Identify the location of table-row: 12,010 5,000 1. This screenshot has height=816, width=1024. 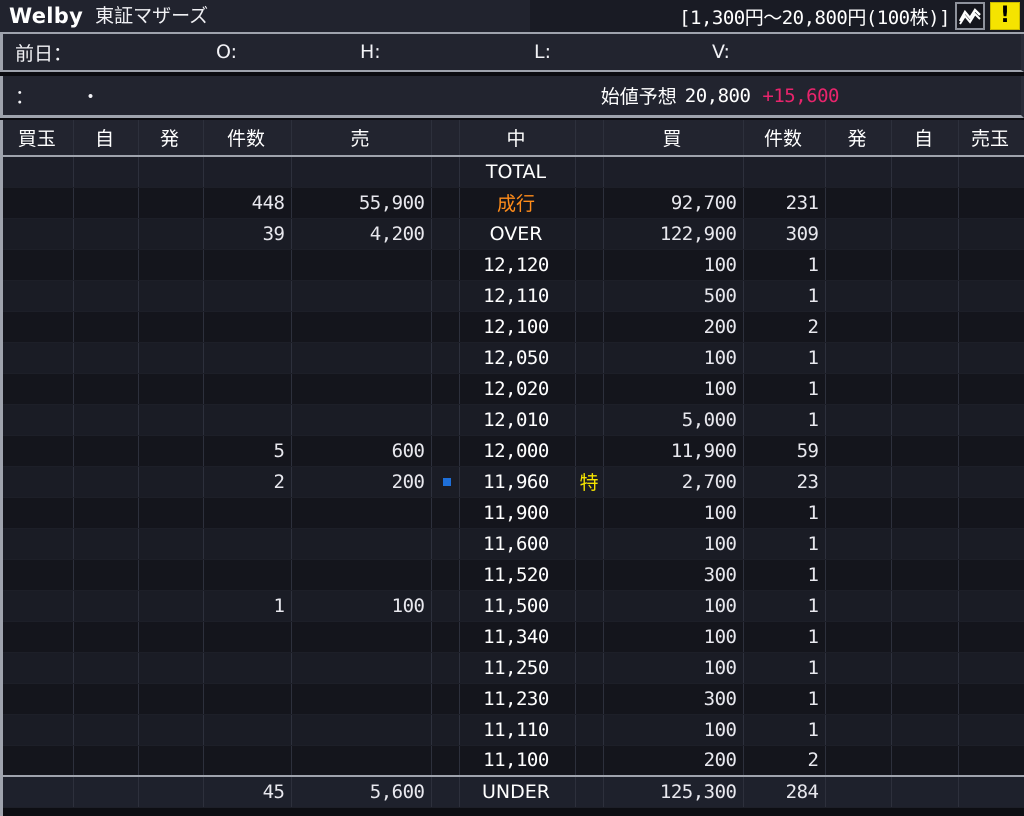
(513, 420).